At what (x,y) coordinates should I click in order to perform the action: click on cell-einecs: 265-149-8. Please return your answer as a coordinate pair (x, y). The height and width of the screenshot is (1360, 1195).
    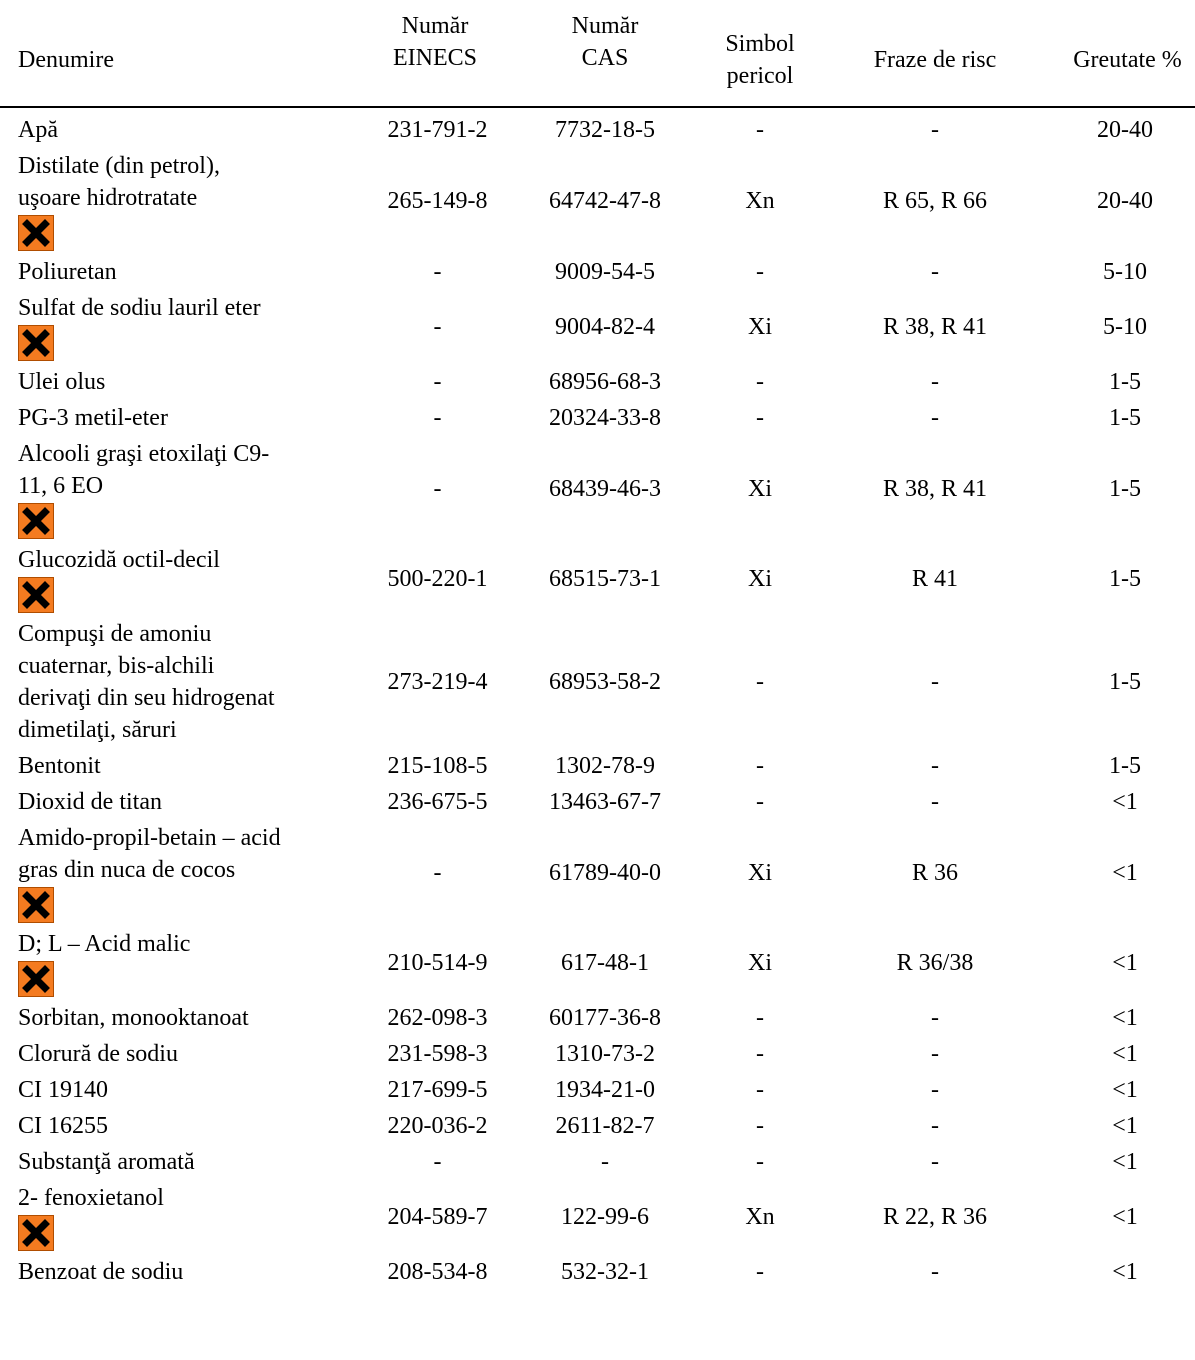
    Looking at the image, I should click on (437, 201).